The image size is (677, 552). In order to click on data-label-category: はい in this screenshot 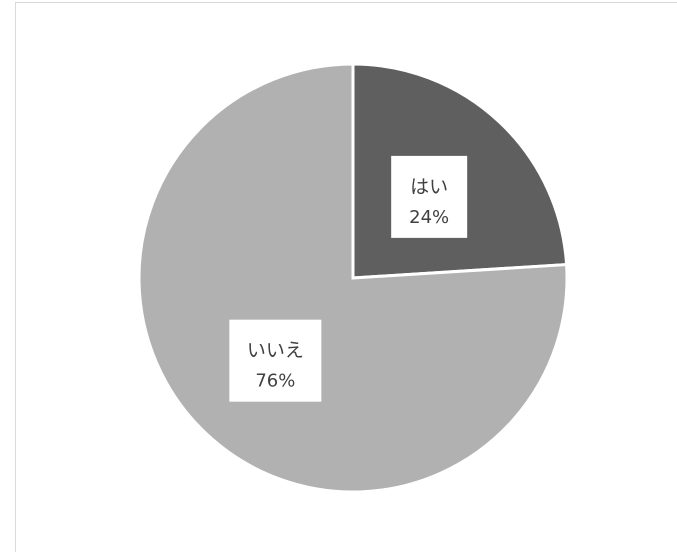, I will do `click(429, 187)`.